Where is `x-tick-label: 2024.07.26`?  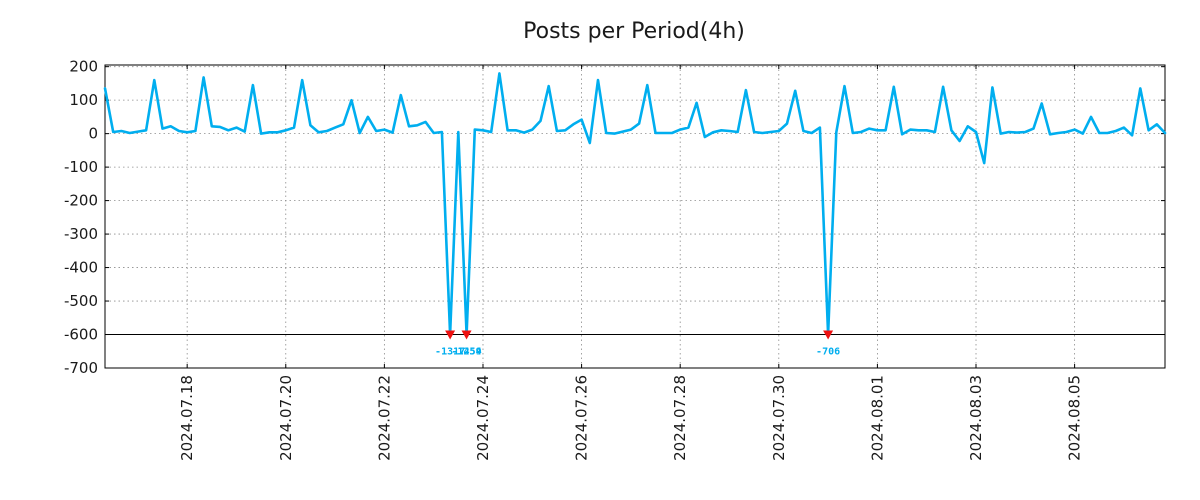 x-tick-label: 2024.07.26 is located at coordinates (582, 418).